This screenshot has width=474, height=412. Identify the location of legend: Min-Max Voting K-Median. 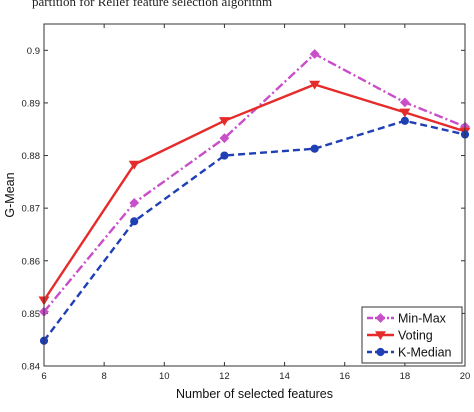
(412, 335).